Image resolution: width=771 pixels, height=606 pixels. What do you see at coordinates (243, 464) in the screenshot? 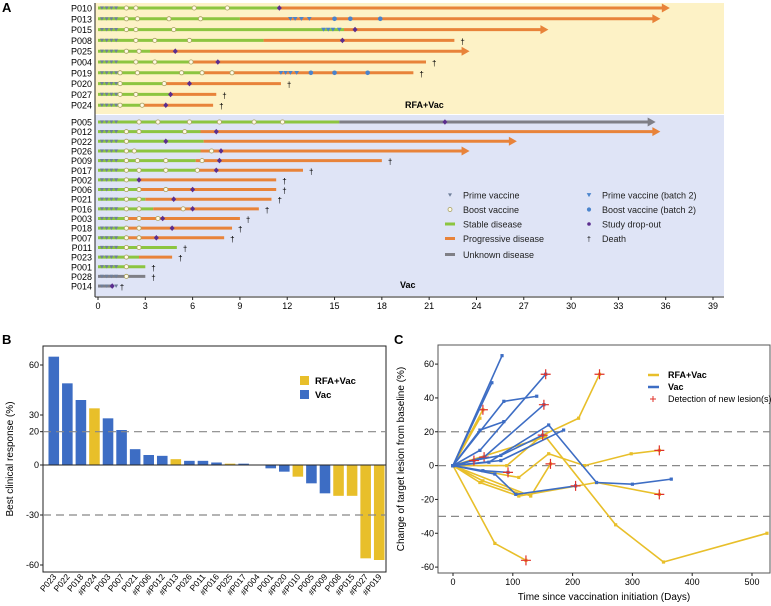
I see `bar-P017` at bounding box center [243, 464].